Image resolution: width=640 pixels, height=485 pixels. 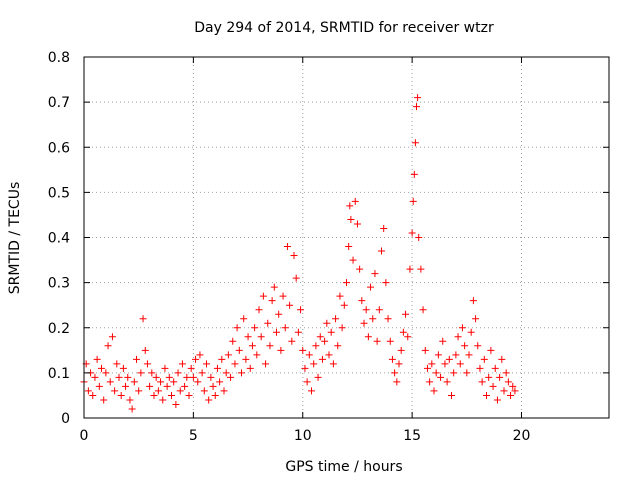 I want to click on x-axis-label: GPS time / hours, so click(x=343, y=467).